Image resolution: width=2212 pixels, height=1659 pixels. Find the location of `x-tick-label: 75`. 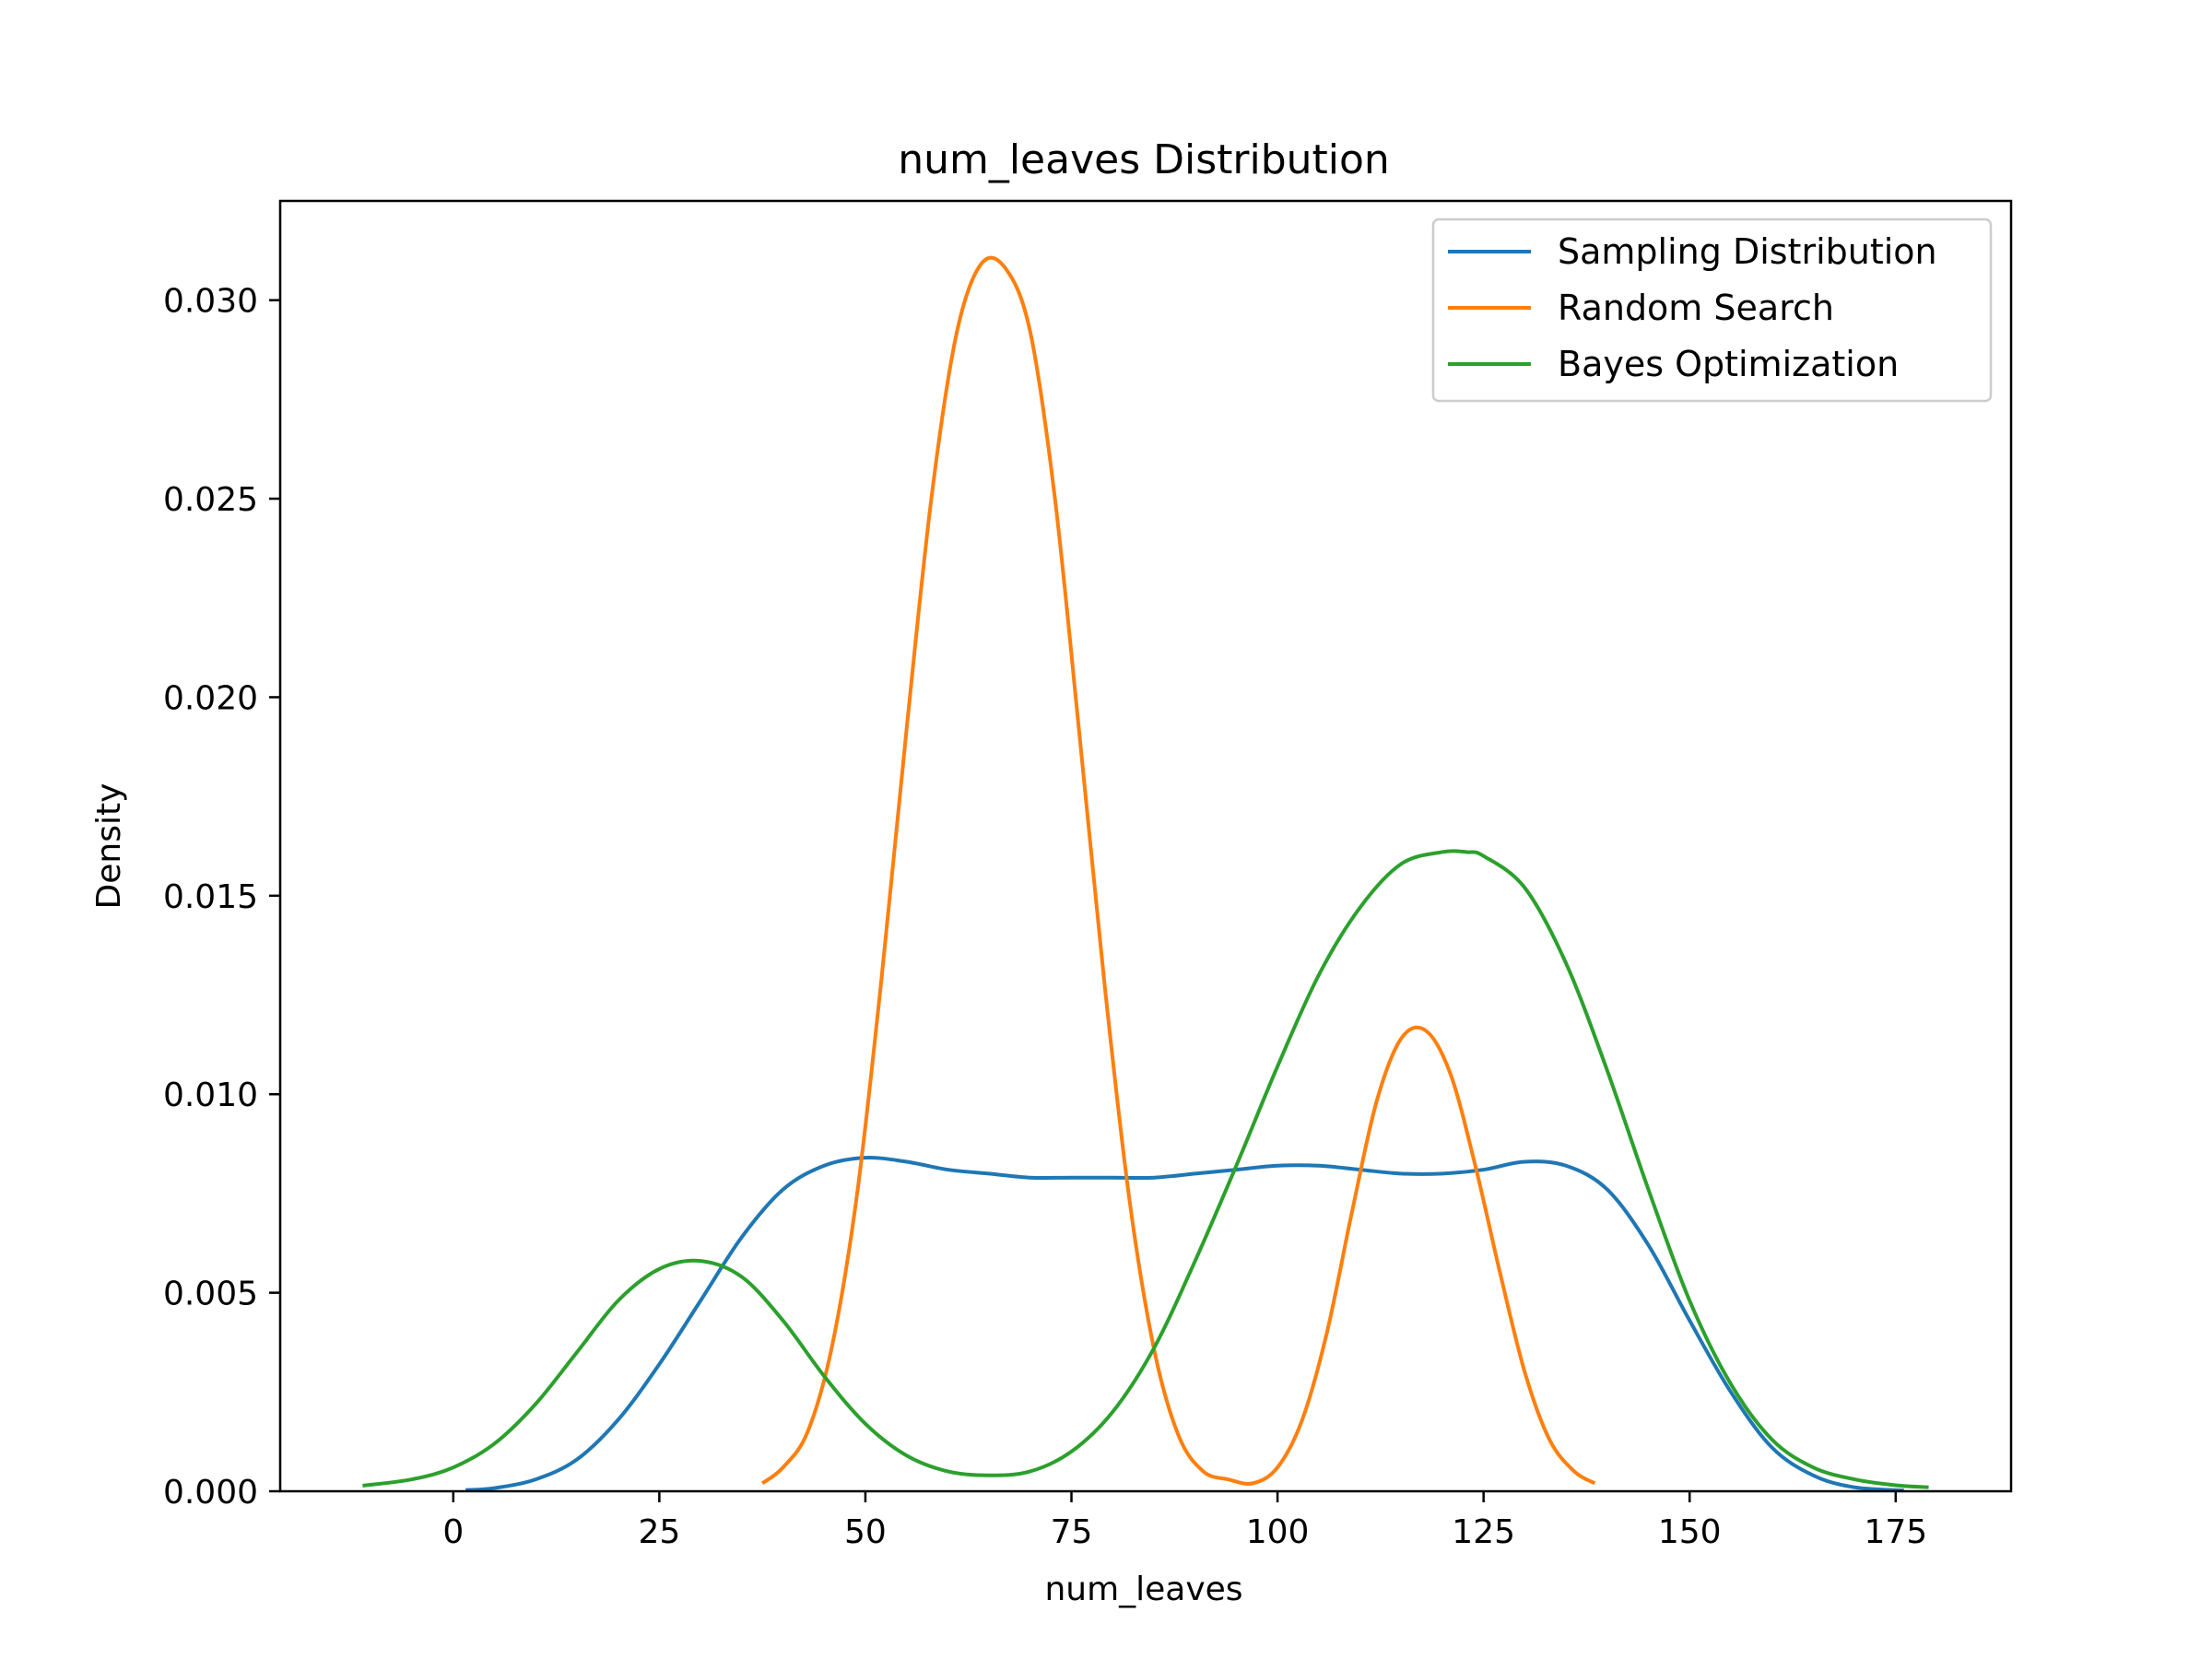

x-tick-label: 75 is located at coordinates (1072, 1532).